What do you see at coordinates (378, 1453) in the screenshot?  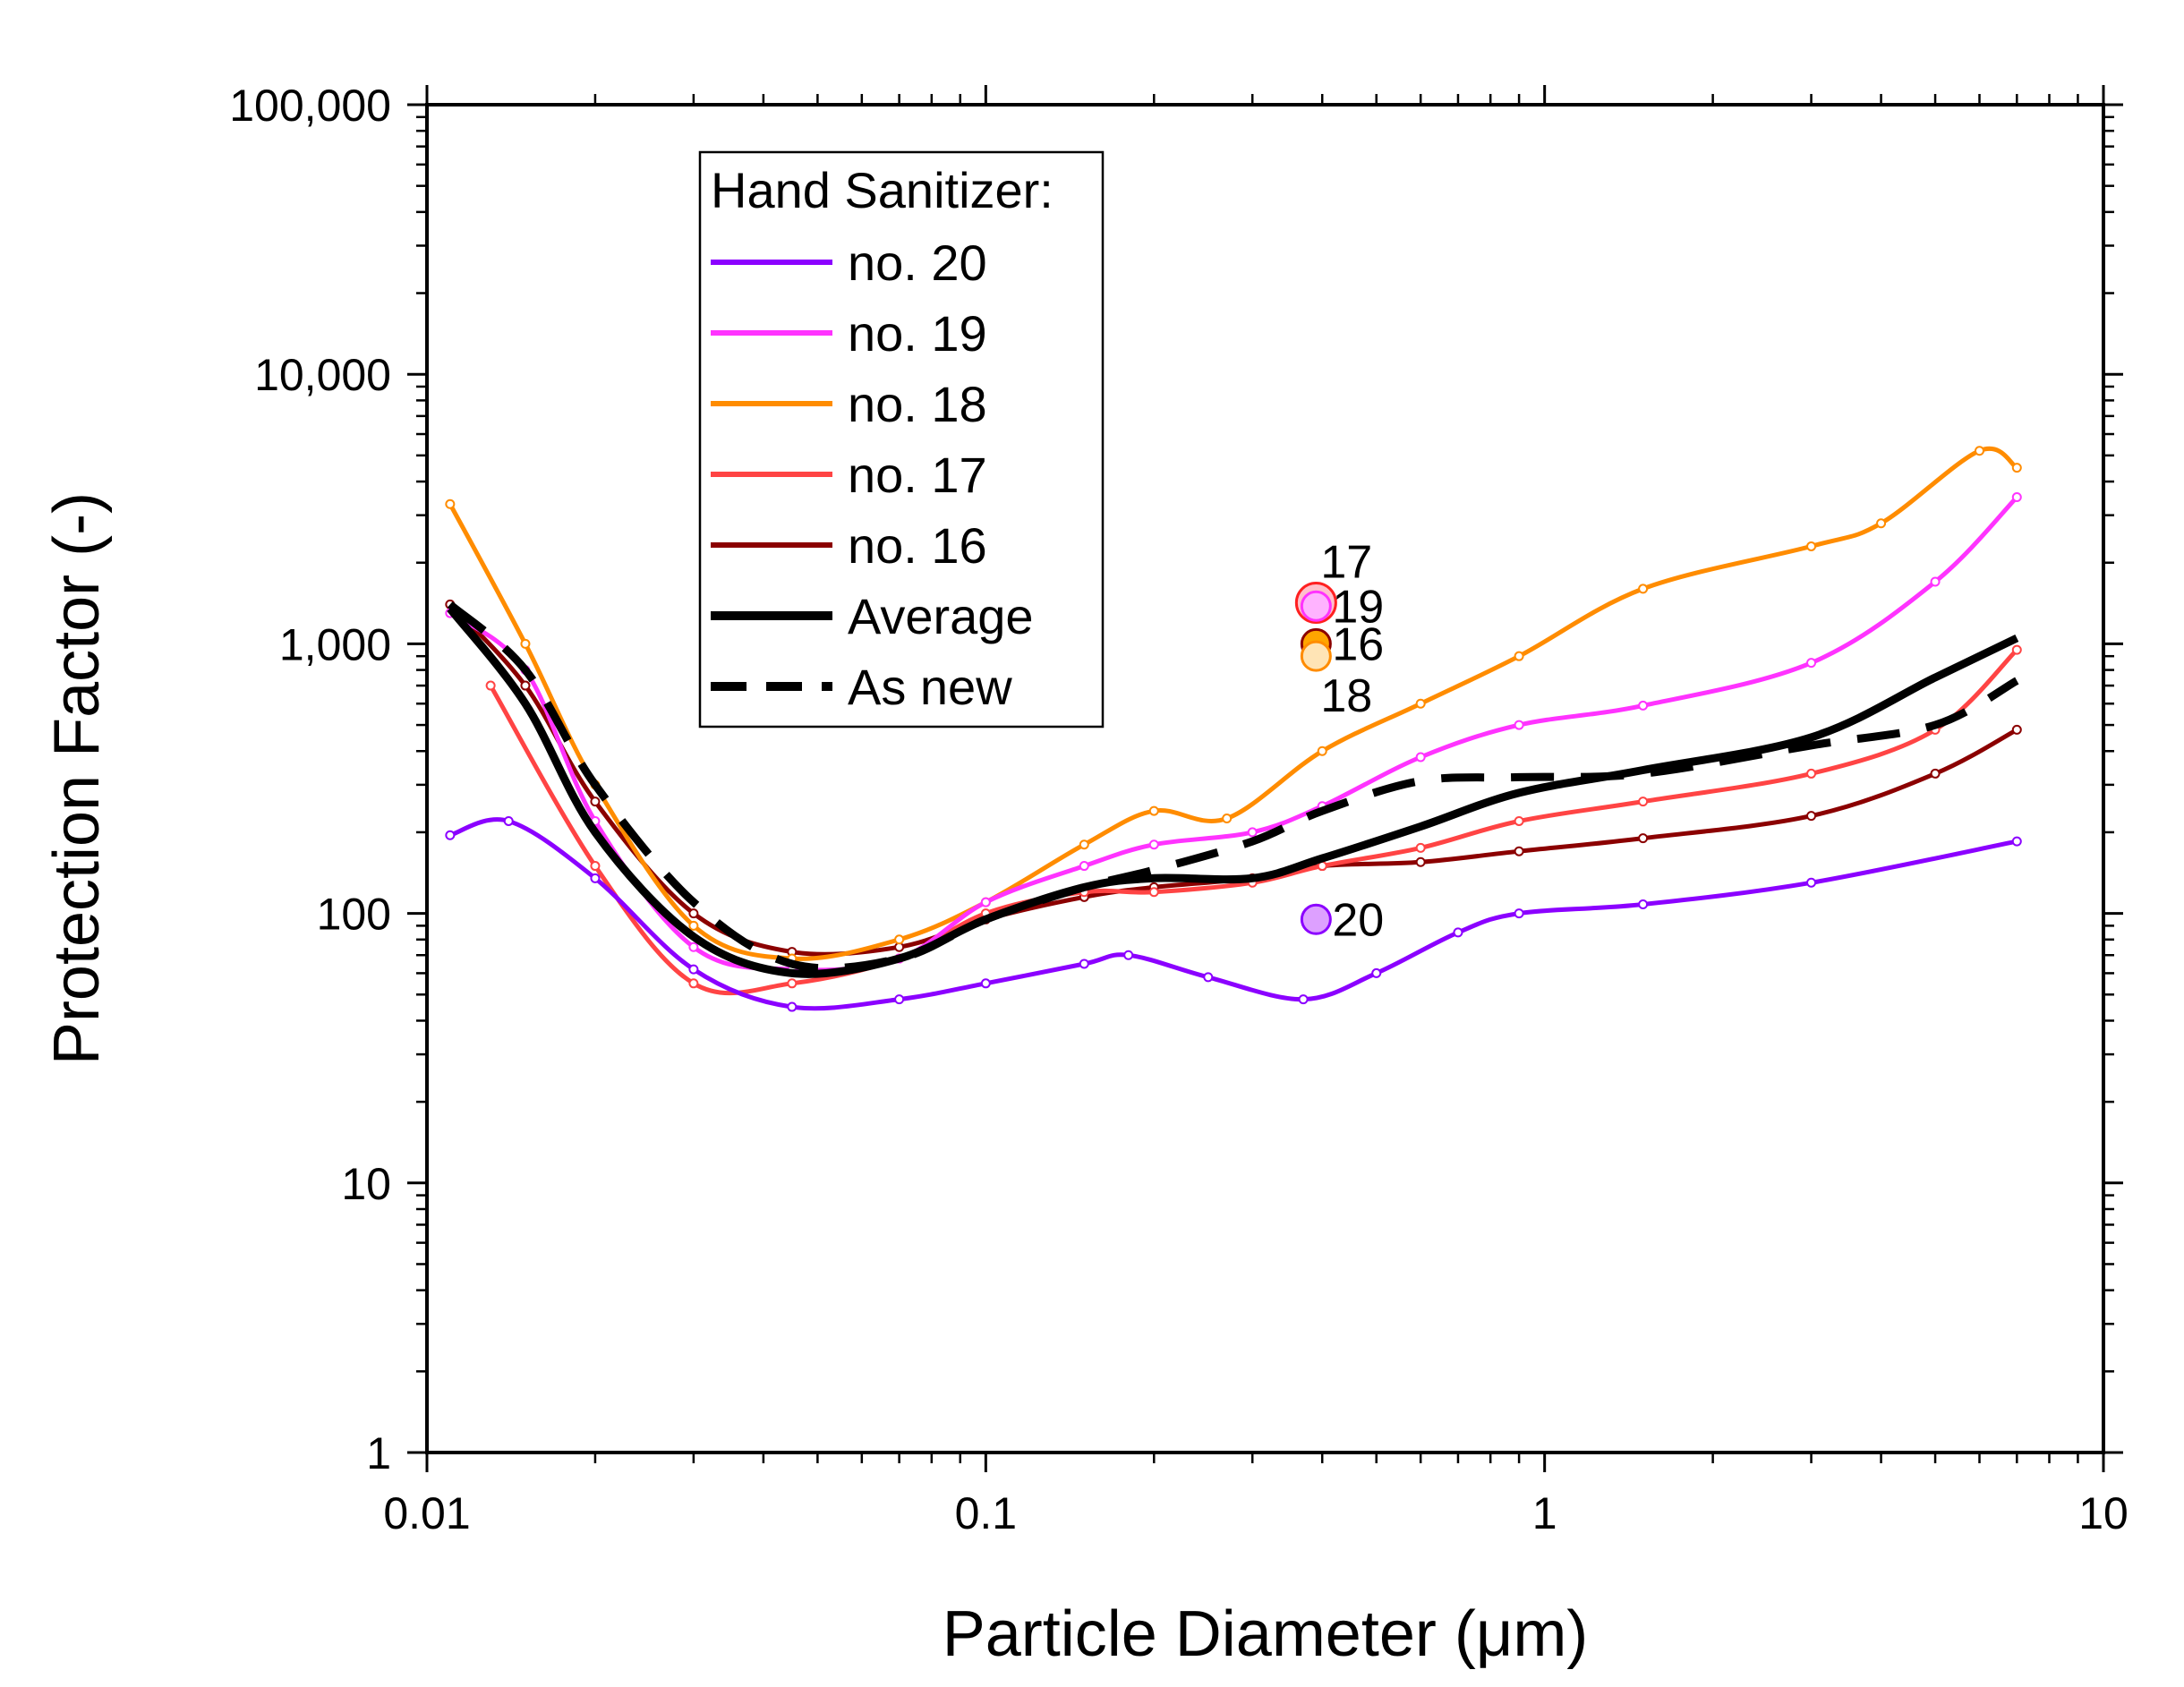 I see `y-tick-label: 1` at bounding box center [378, 1453].